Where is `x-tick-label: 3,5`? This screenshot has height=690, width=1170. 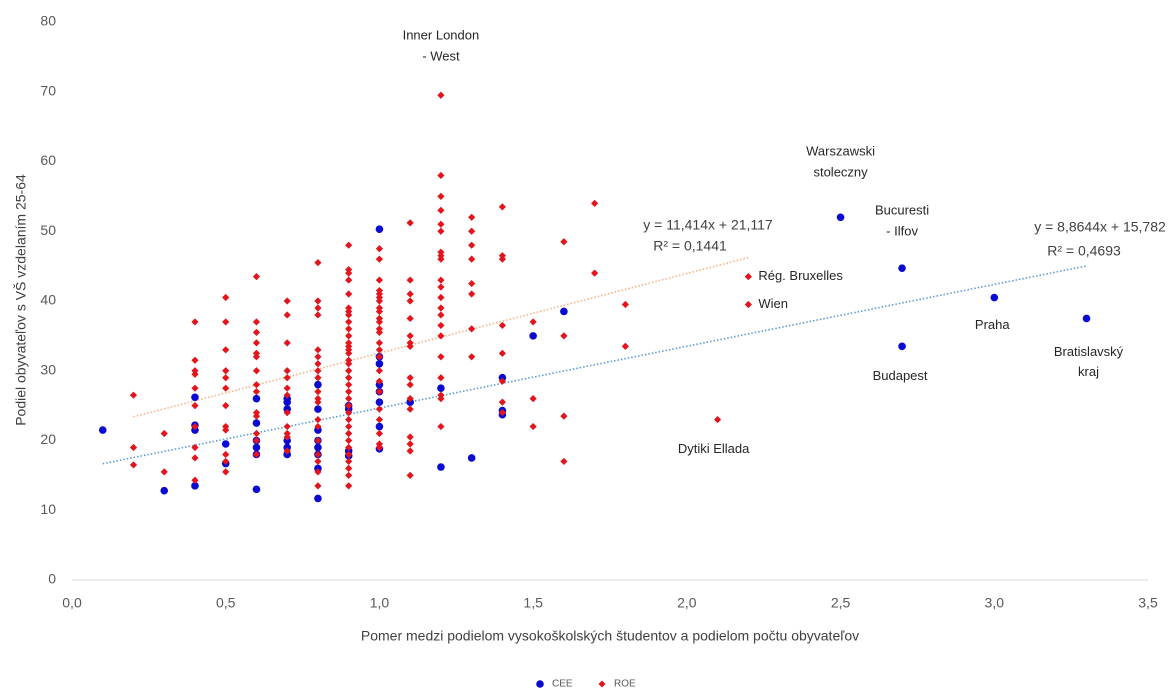 x-tick-label: 3,5 is located at coordinates (1148, 603).